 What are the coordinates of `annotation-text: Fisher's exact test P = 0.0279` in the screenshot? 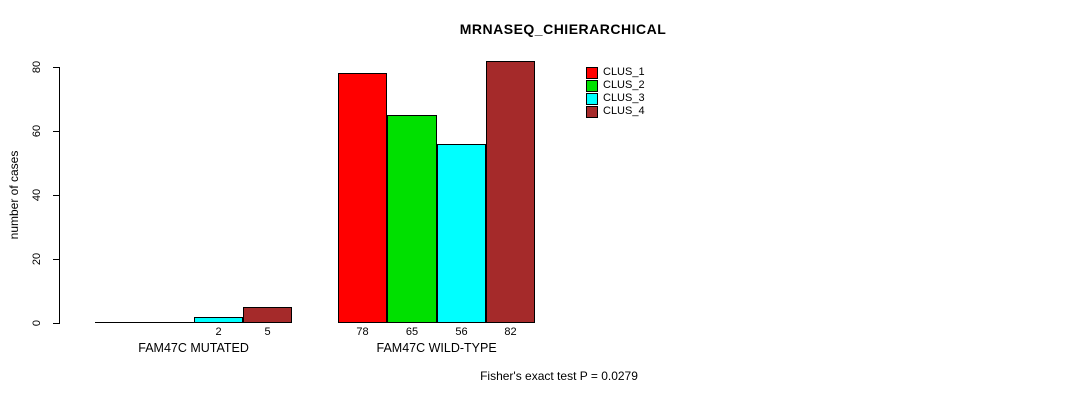 It's located at (559, 376).